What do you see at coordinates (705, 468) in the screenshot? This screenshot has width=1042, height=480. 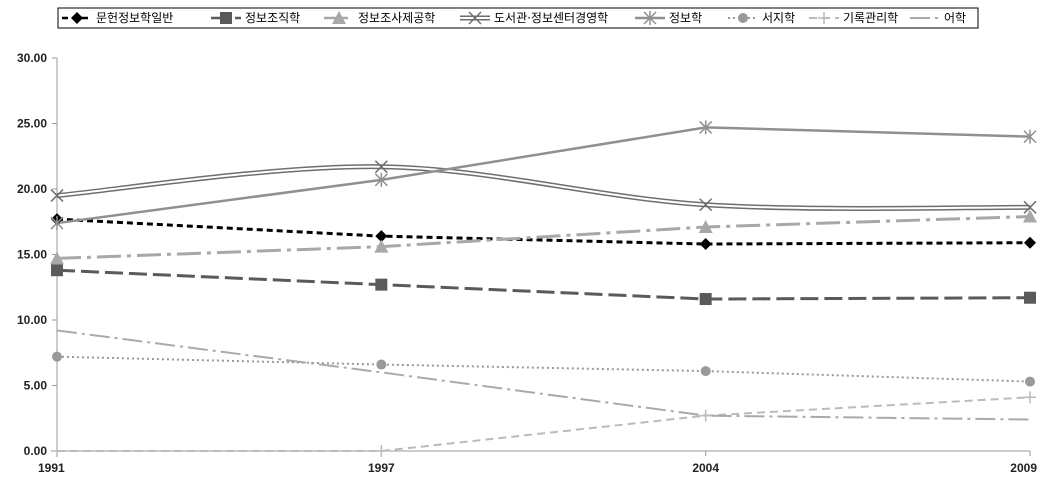 I see `x-tick-label: 2004` at bounding box center [705, 468].